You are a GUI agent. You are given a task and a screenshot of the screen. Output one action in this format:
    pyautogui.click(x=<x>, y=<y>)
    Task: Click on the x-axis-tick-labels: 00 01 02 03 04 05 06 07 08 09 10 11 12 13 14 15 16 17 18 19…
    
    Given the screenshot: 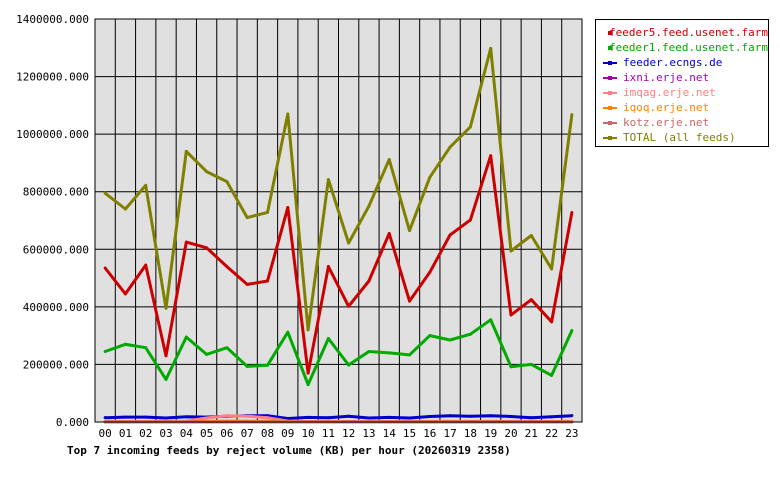 What is the action you would take?
    pyautogui.click(x=339, y=433)
    